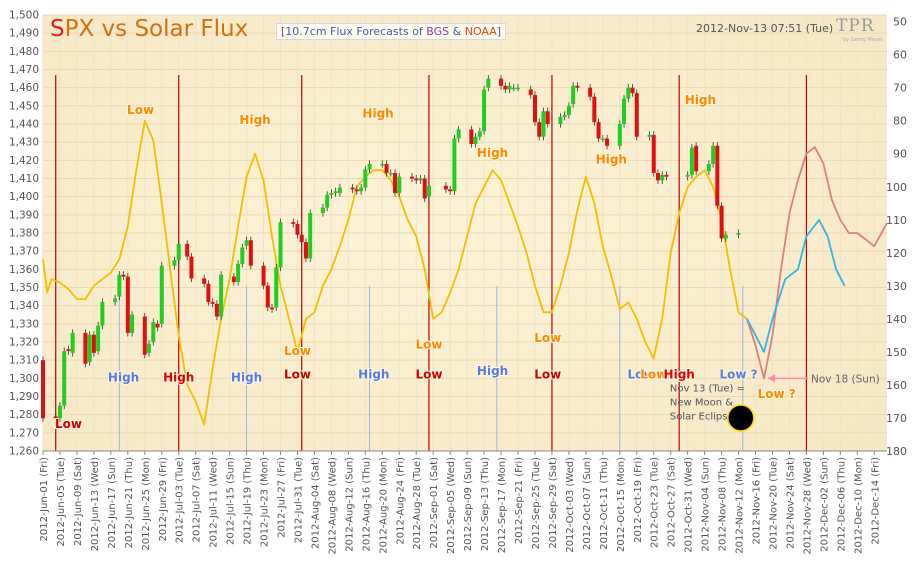  Describe the element at coordinates (24, 106) in the screenshot. I see `y-left-tick-label: 1,450` at that location.